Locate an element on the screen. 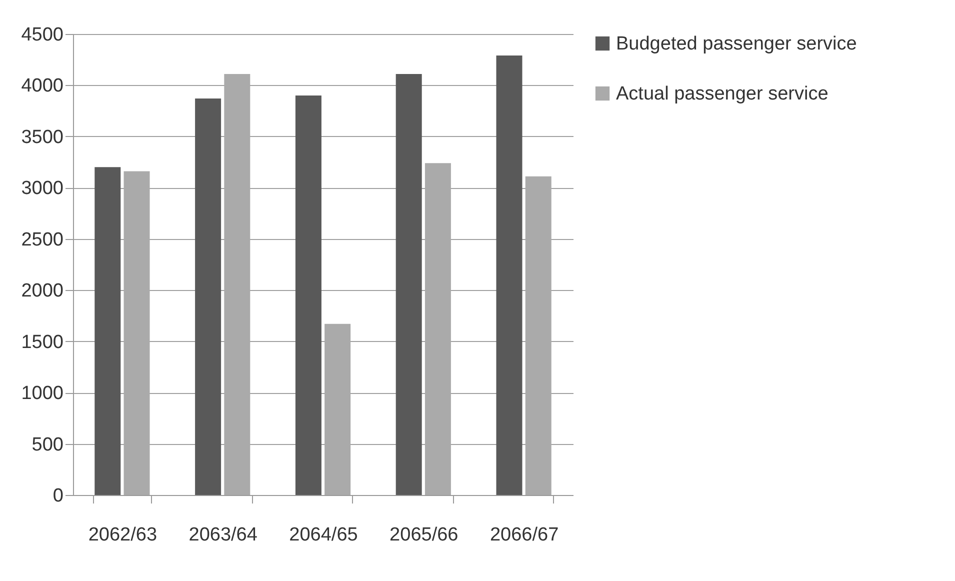  y-tick-label: 0 is located at coordinates (58, 496).